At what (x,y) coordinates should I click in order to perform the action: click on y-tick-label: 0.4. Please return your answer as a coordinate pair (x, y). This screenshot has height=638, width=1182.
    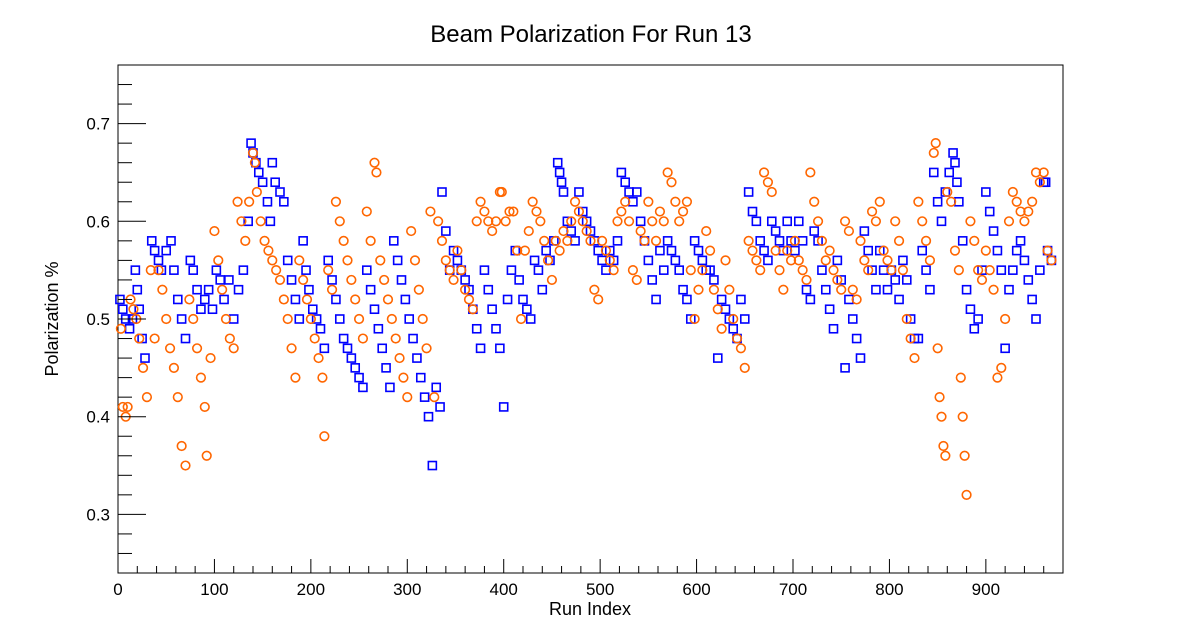
    Looking at the image, I should click on (98, 417).